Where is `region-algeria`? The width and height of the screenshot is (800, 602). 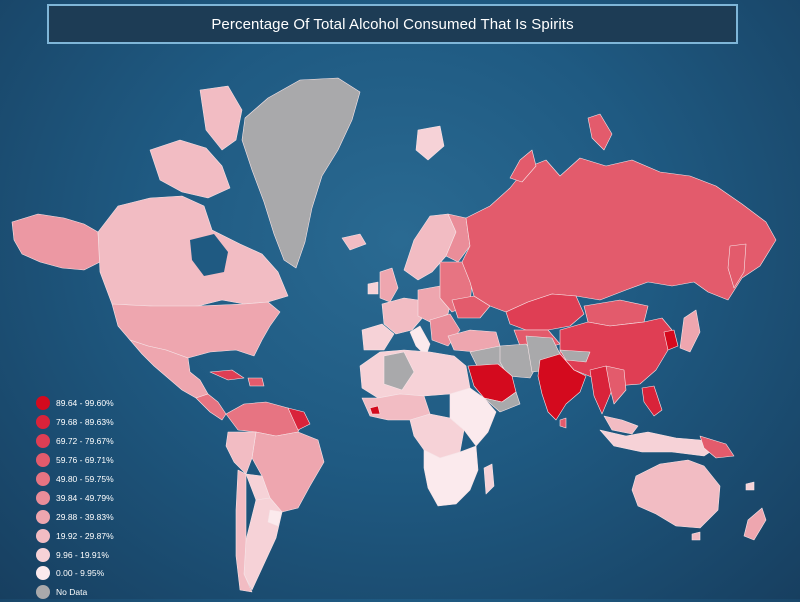
region-algeria is located at coordinates (399, 371).